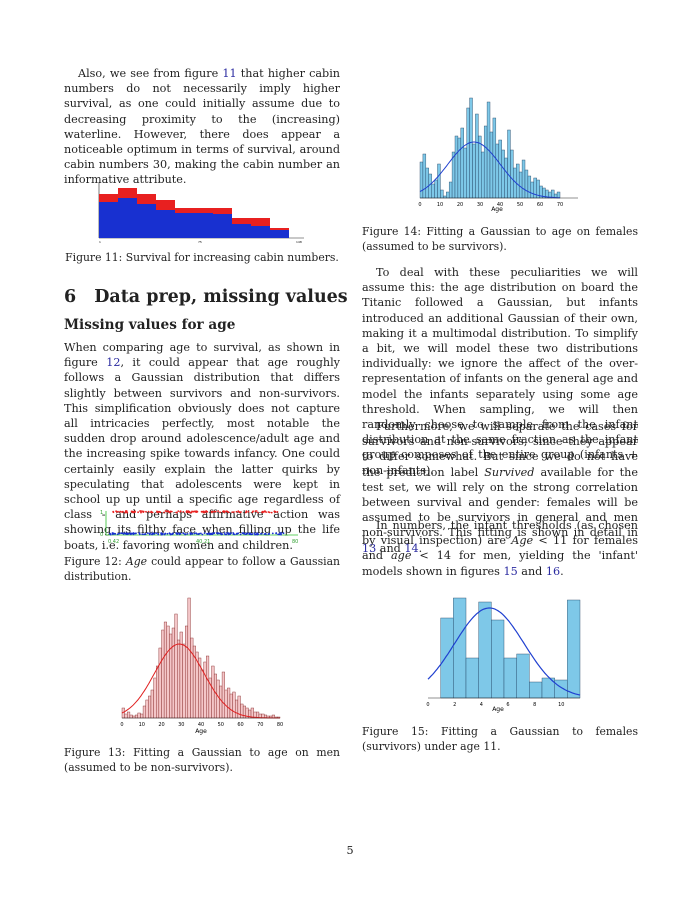 Image resolution: width=700 pixels, height=906 pixels. What do you see at coordinates (221, 297) in the screenshot?
I see `section-title: Data prep, missing values` at bounding box center [221, 297].